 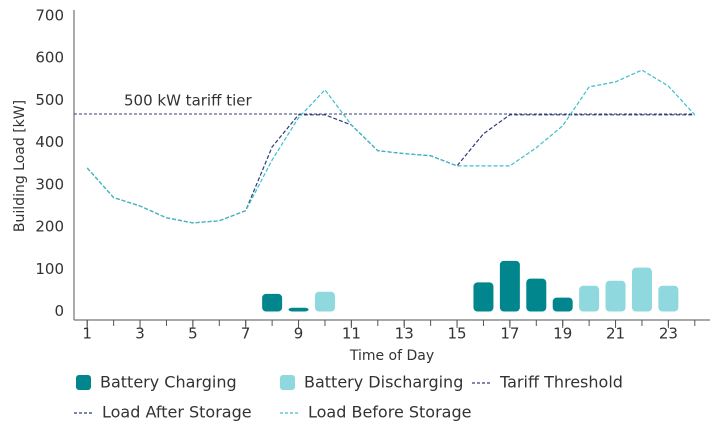 What do you see at coordinates (299, 334) in the screenshot?
I see `x-tick-label: 9` at bounding box center [299, 334].